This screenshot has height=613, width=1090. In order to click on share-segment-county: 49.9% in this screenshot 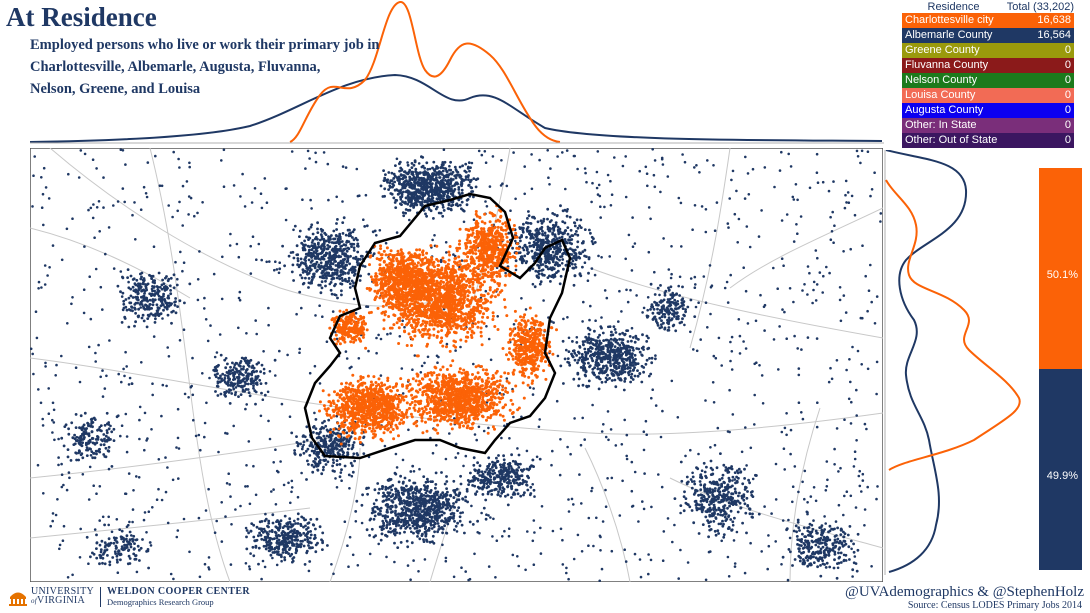, I will do `click(1060, 469)`.